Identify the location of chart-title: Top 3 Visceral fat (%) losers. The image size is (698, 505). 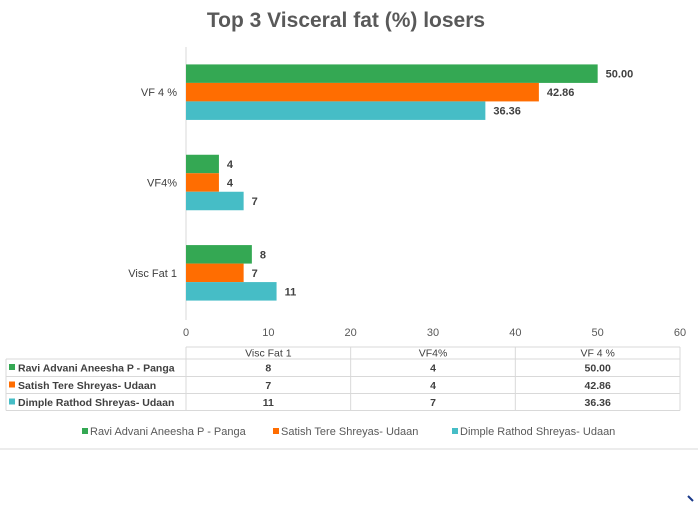
(346, 20).